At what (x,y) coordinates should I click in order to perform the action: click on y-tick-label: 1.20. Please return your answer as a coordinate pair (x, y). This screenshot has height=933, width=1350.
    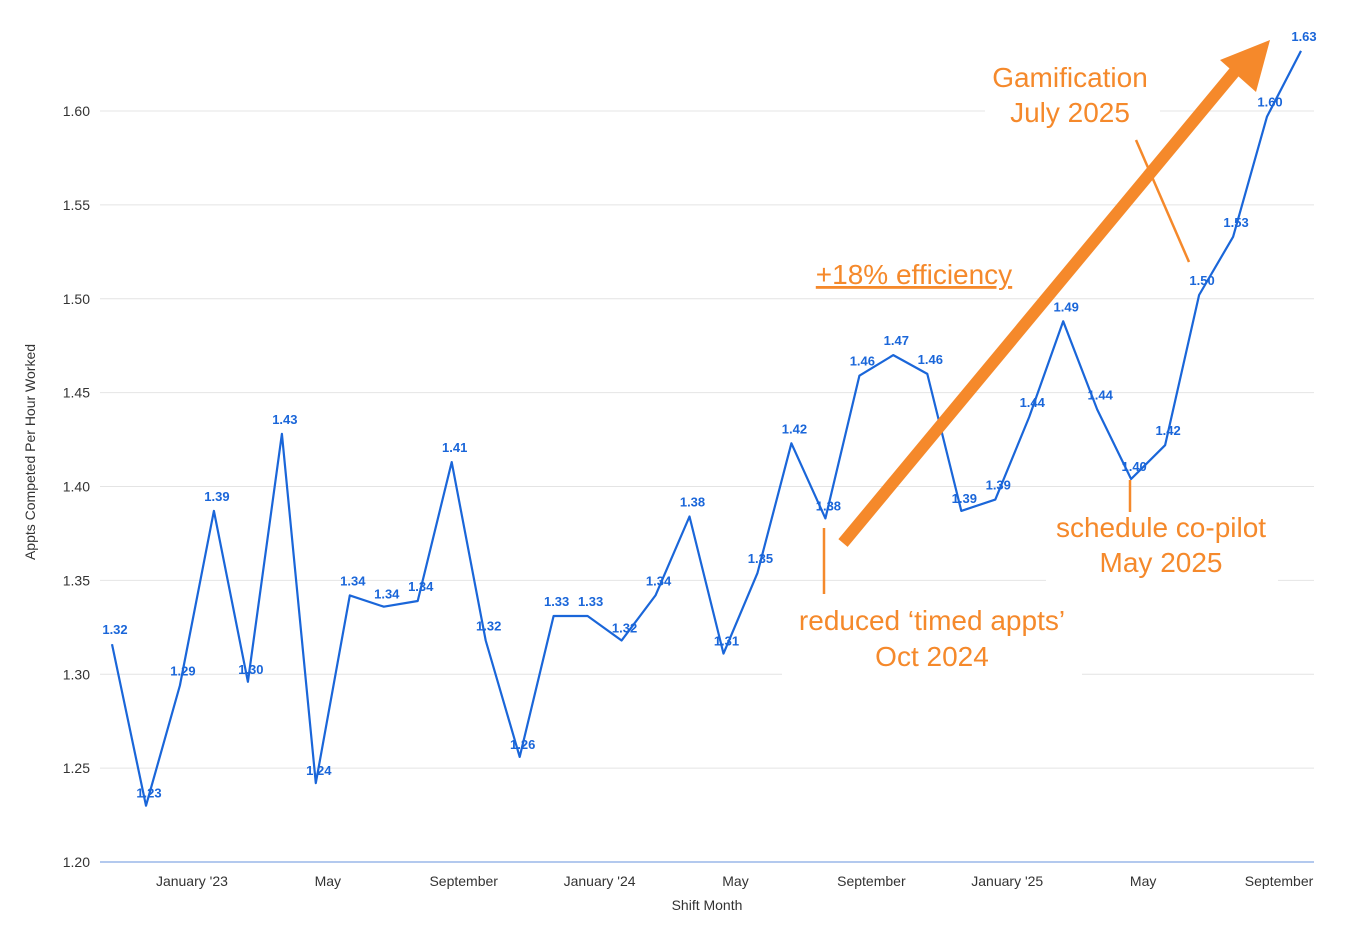
    Looking at the image, I should click on (76, 862).